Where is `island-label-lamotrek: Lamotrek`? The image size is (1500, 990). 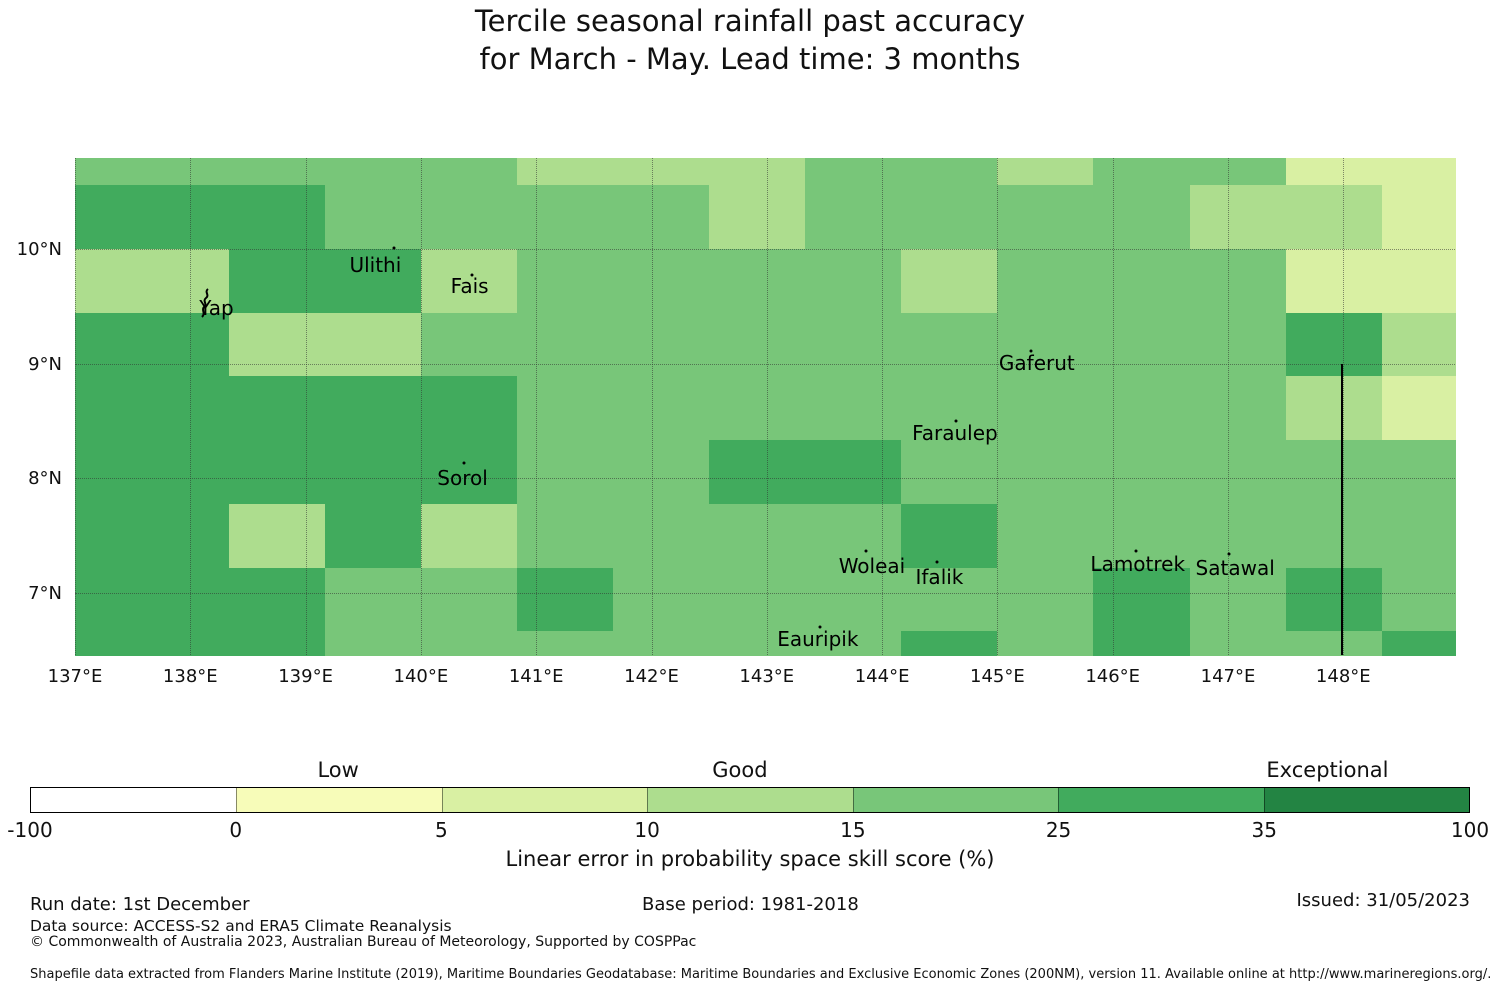
island-label-lamotrek: Lamotrek is located at coordinates (1138, 563).